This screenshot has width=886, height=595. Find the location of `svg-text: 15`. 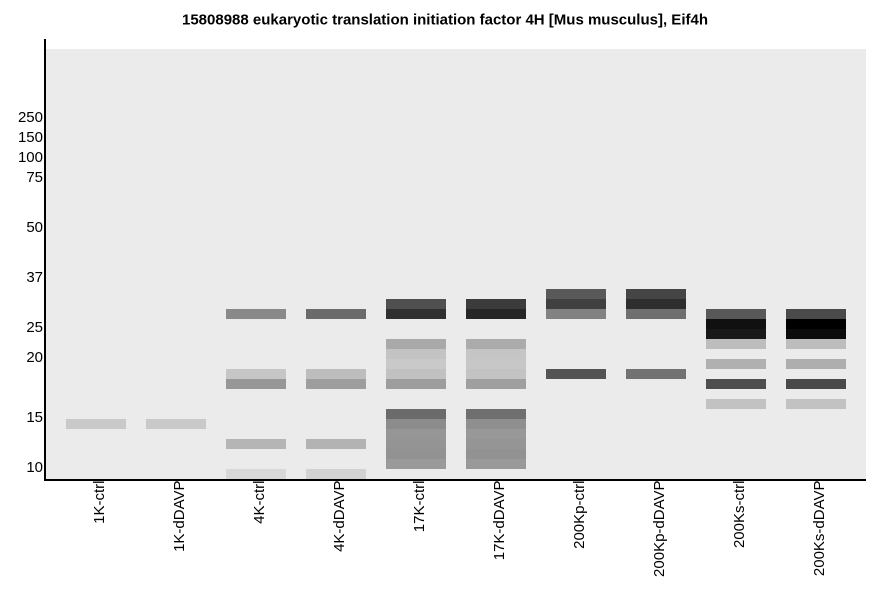

svg-text: 15 is located at coordinates (34, 417).